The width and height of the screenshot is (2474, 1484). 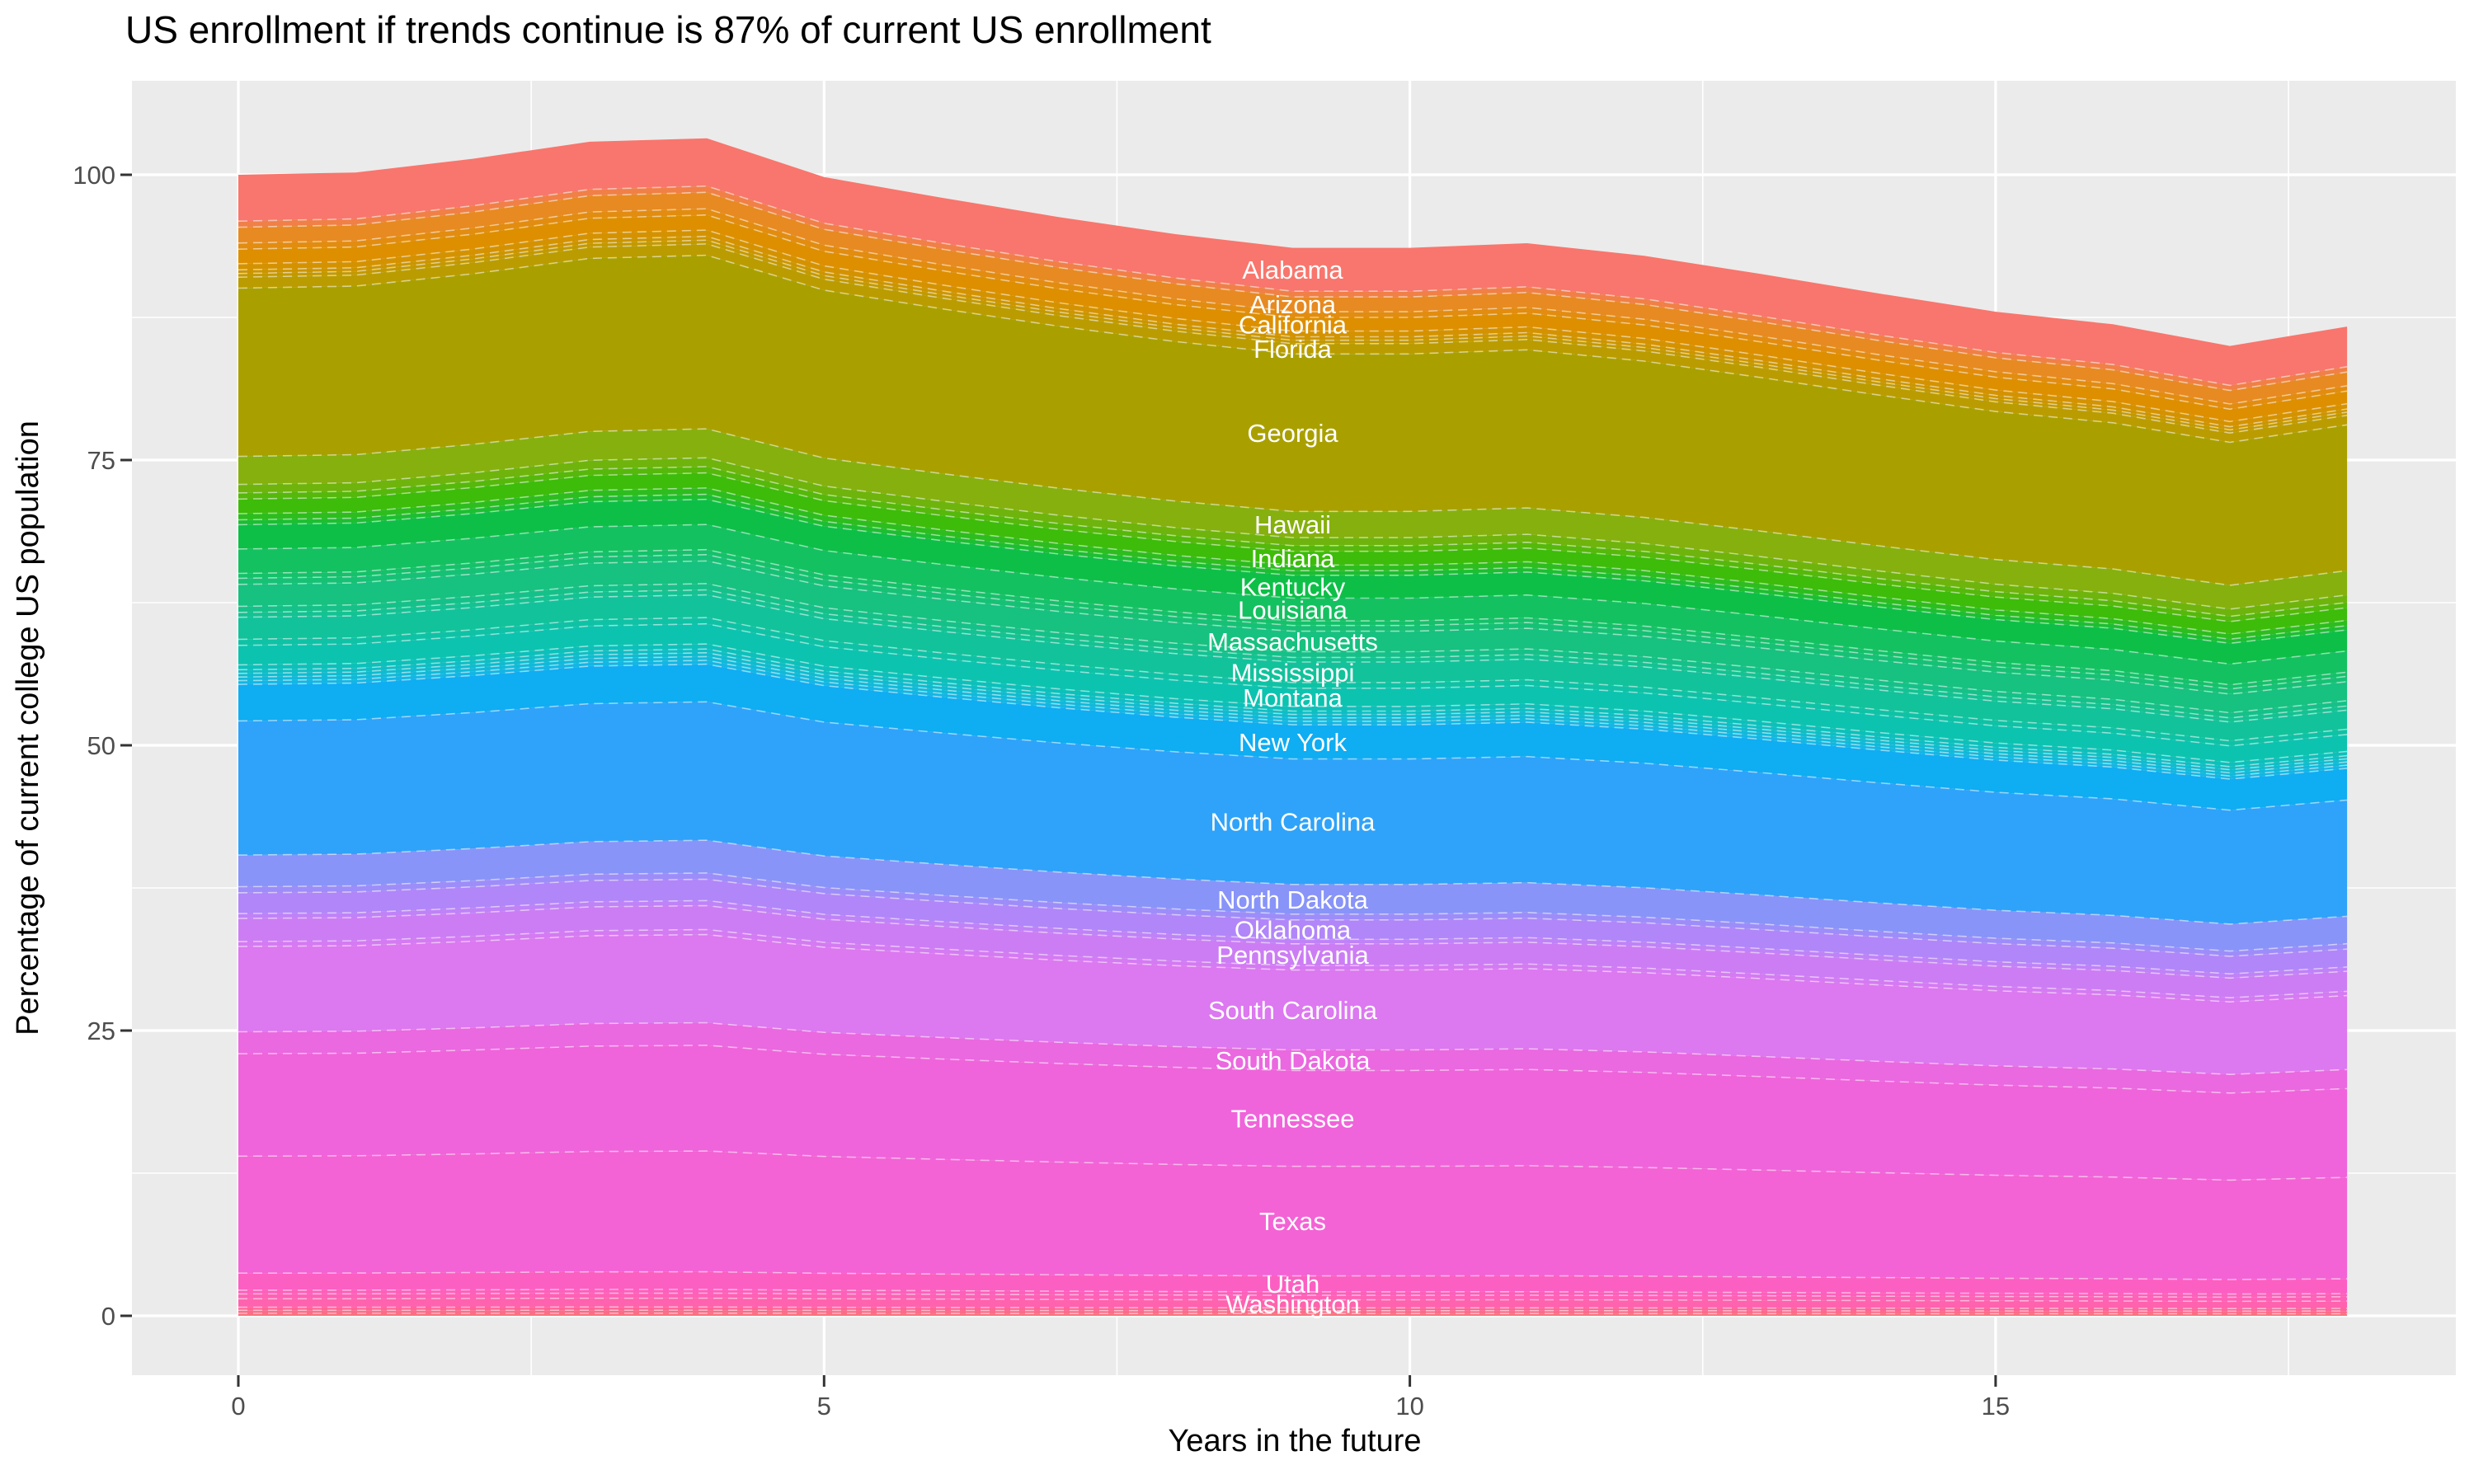 What do you see at coordinates (1292, 1221) in the screenshot?
I see `state-label-texas: Texas` at bounding box center [1292, 1221].